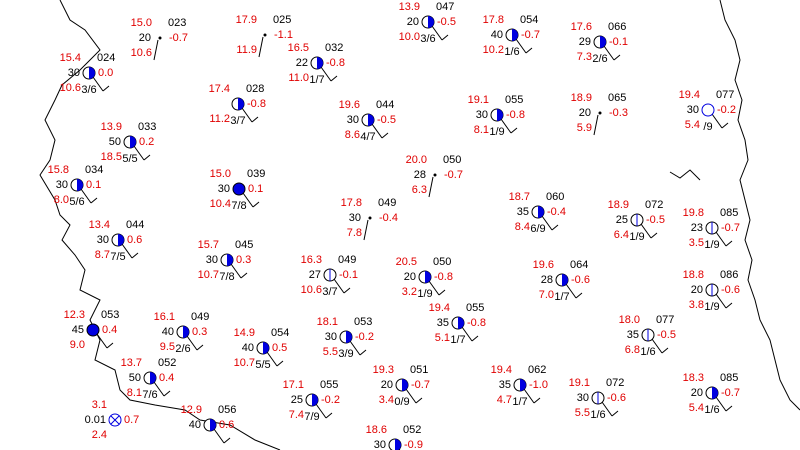 The width and height of the screenshot is (800, 450). What do you see at coordinates (244, 363) in the screenshot?
I see `dew-point: 10.7` at bounding box center [244, 363].